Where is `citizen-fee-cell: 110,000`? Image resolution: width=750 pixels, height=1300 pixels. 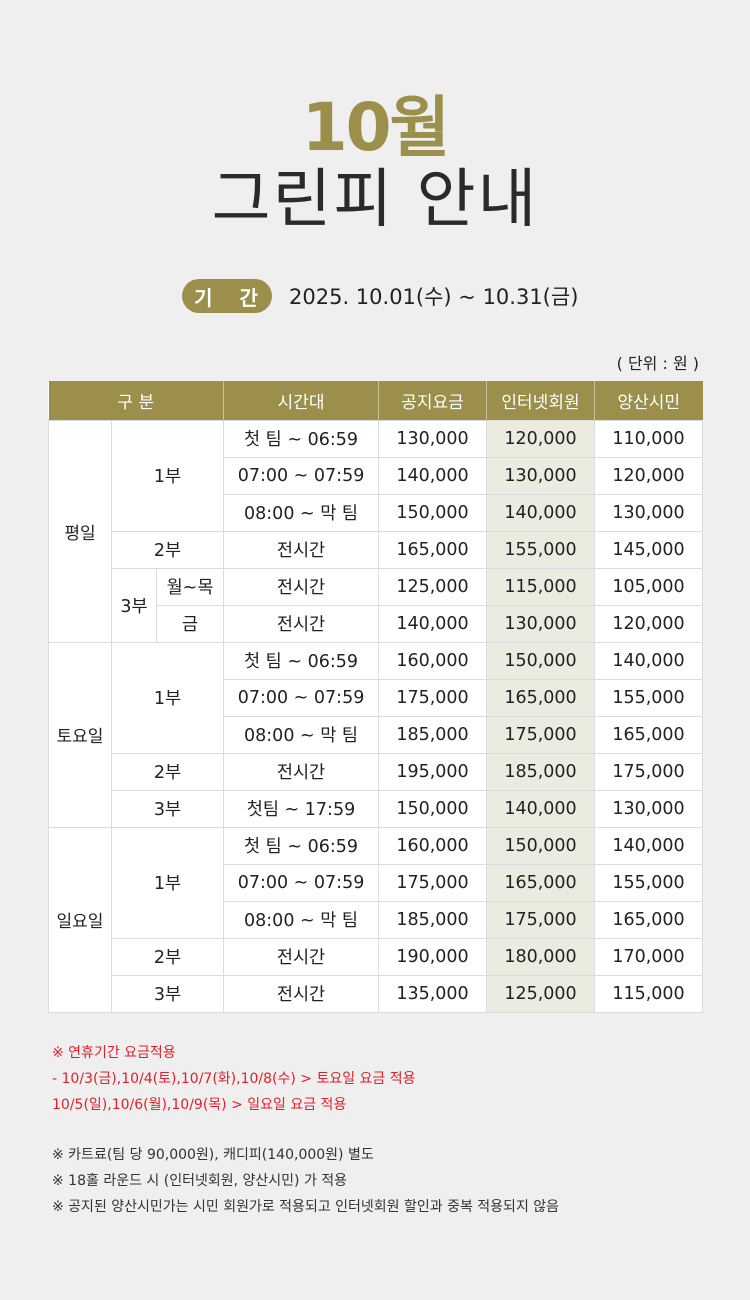
citizen-fee-cell: 110,000 is located at coordinates (649, 438).